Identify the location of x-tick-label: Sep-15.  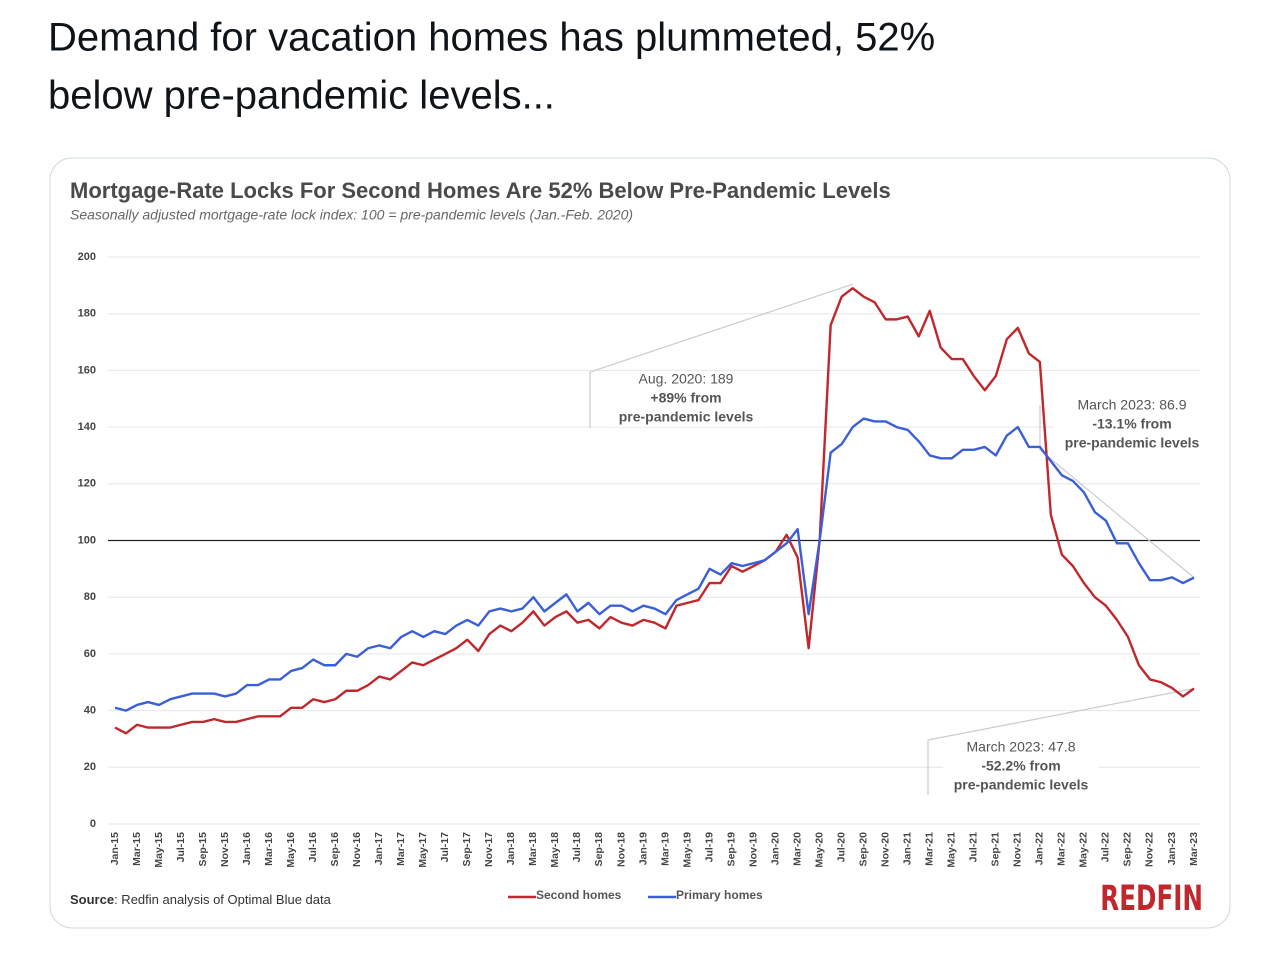
(203, 849).